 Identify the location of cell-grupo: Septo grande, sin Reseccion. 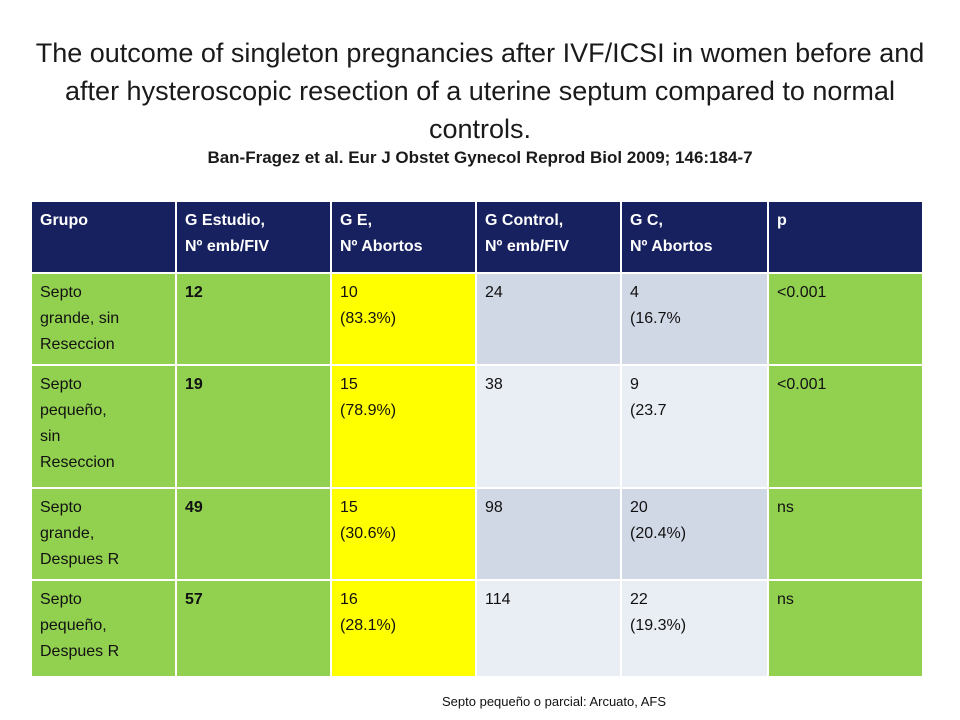
(103, 319).